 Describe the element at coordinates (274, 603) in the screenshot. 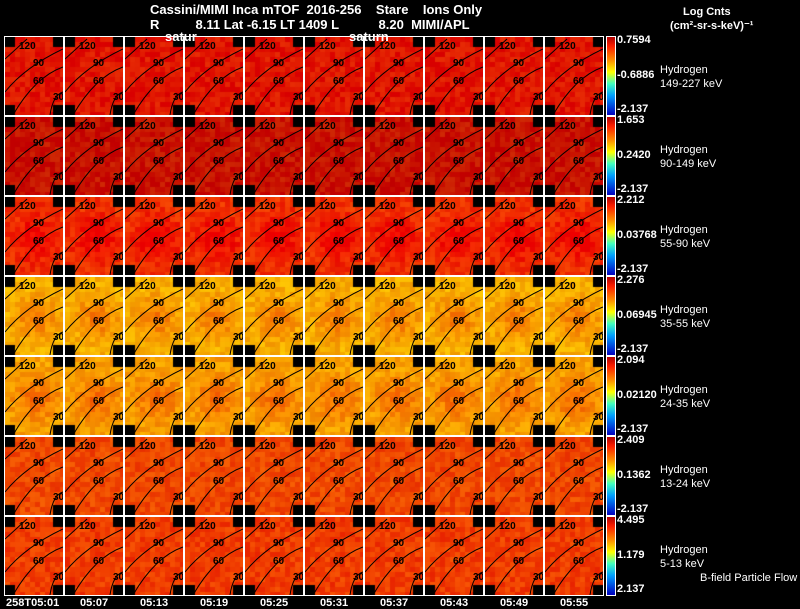

I see `time-tick-label: 05:25` at that location.